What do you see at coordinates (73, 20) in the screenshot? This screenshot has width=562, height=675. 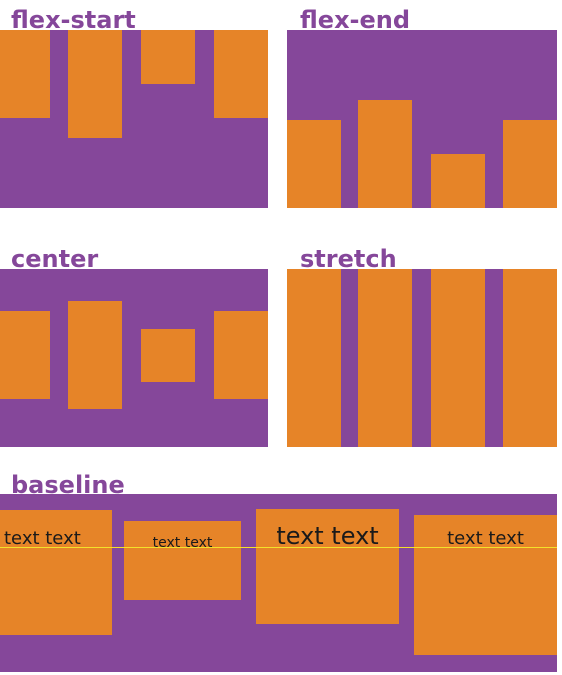 I see `title-flex-start: flex-start` at bounding box center [73, 20].